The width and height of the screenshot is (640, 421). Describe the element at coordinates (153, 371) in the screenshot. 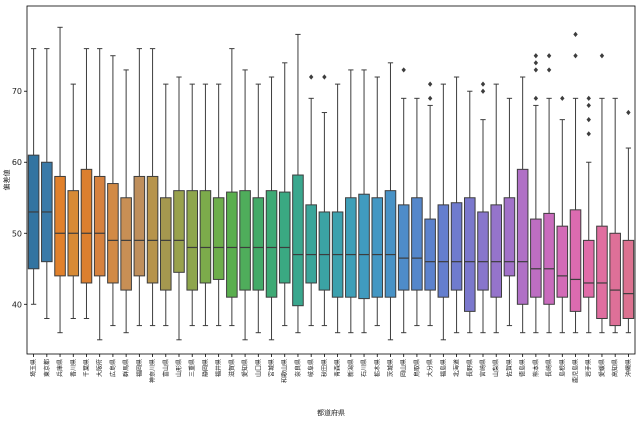

I see `x-tick-label: 神奈川県` at that location.